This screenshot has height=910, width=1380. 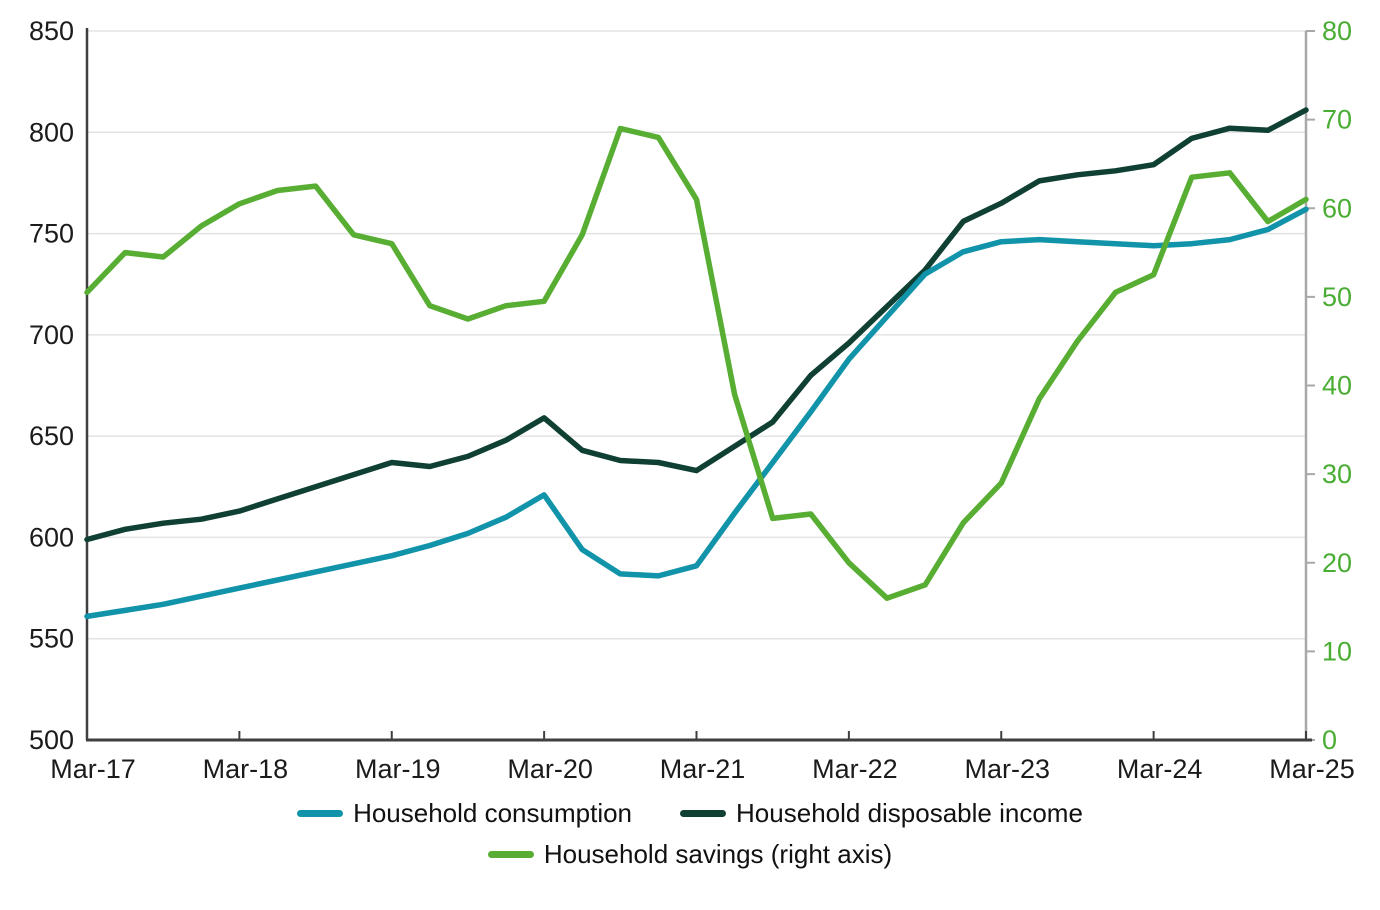 I want to click on right-axis-tick-label: 10, so click(x=1337, y=651).